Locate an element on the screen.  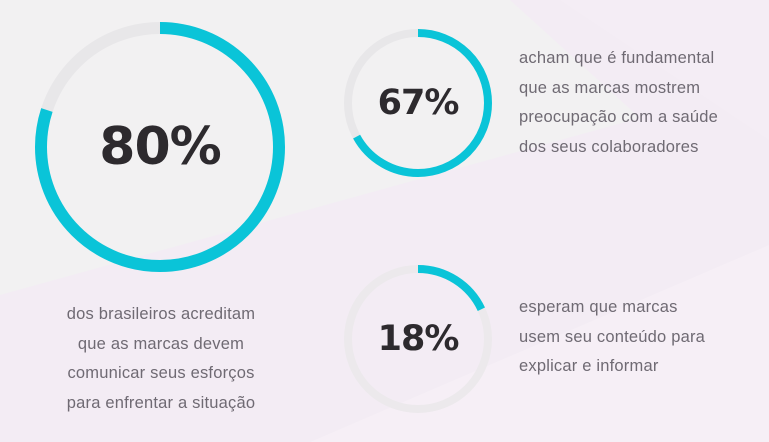
description-line: esperam que marcas is located at coordinates (598, 307).